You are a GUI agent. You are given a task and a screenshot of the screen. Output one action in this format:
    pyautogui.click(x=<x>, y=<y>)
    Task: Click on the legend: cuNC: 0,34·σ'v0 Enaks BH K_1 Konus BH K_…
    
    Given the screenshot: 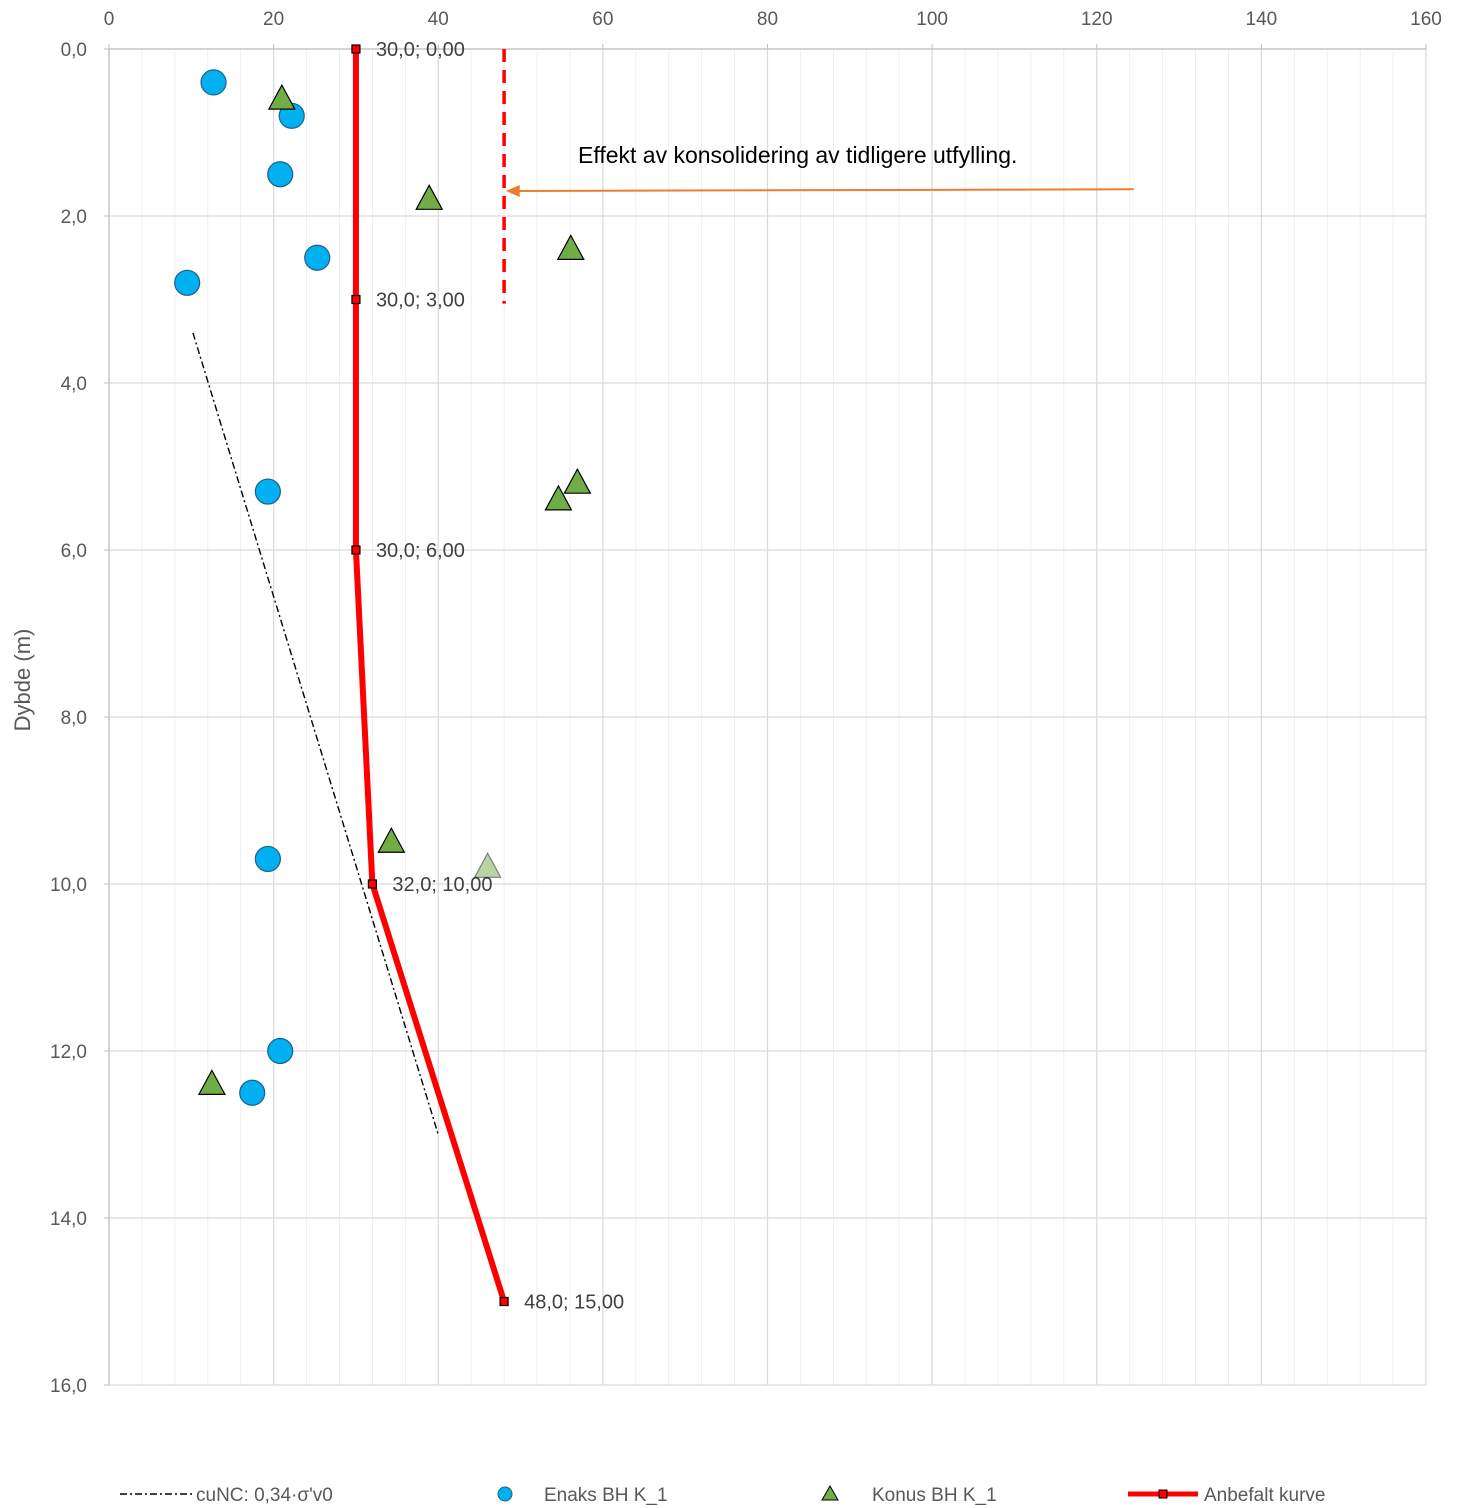 What is the action you would take?
    pyautogui.click(x=722, y=1495)
    